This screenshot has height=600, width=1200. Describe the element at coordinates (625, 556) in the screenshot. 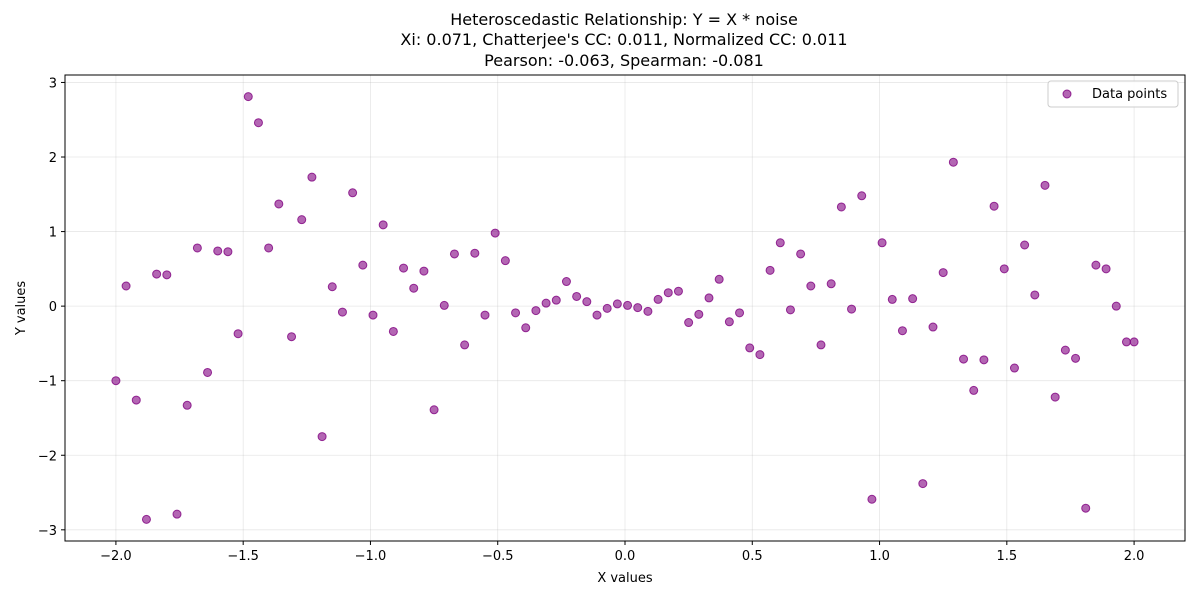

I see `x-tick-label: 0.0` at that location.